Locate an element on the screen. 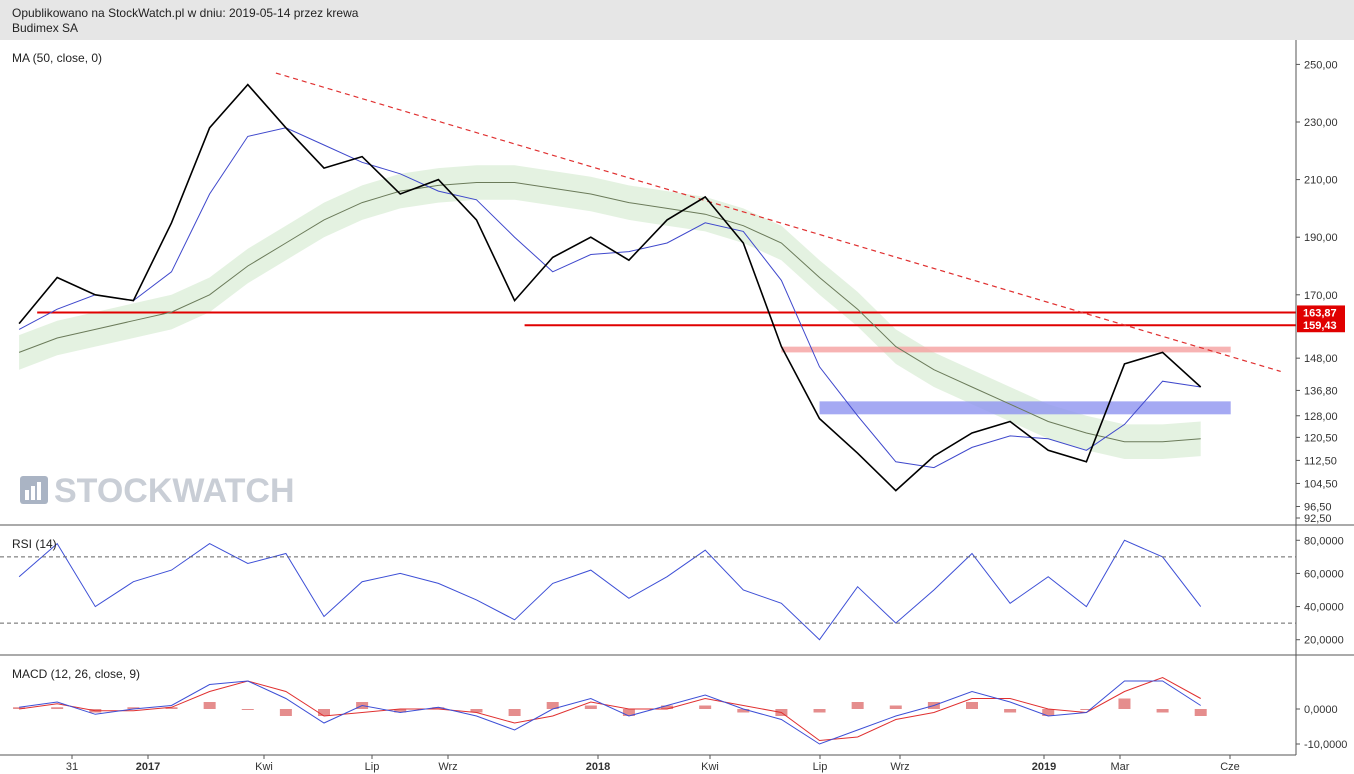 This screenshot has height=774, width=1354. rsi-tick-label: 20,0000 is located at coordinates (1324, 641).